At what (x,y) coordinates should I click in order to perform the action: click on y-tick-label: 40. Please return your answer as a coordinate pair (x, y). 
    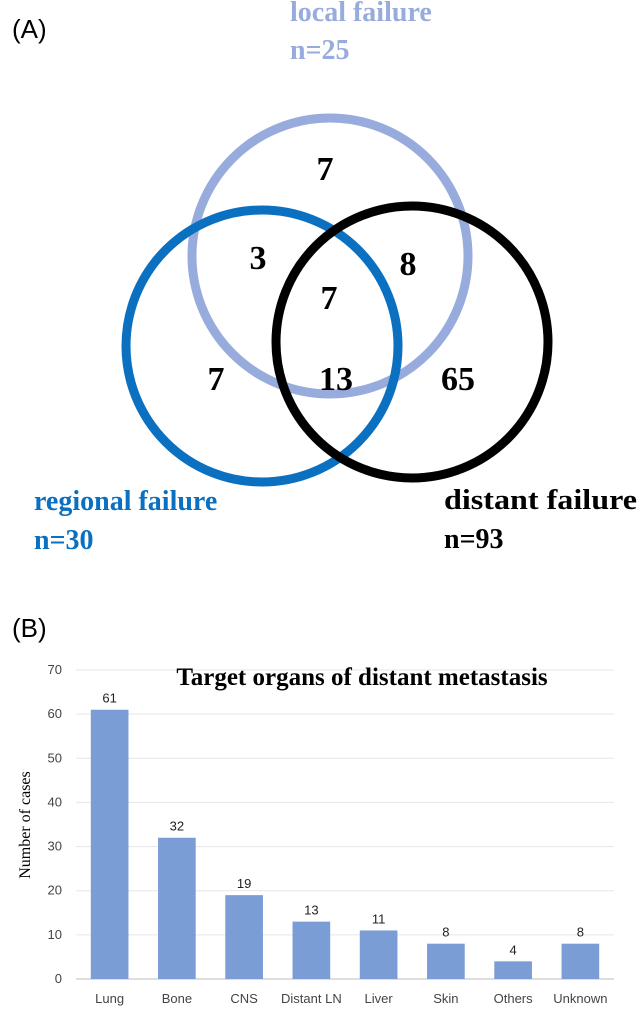
    Looking at the image, I should click on (55, 801).